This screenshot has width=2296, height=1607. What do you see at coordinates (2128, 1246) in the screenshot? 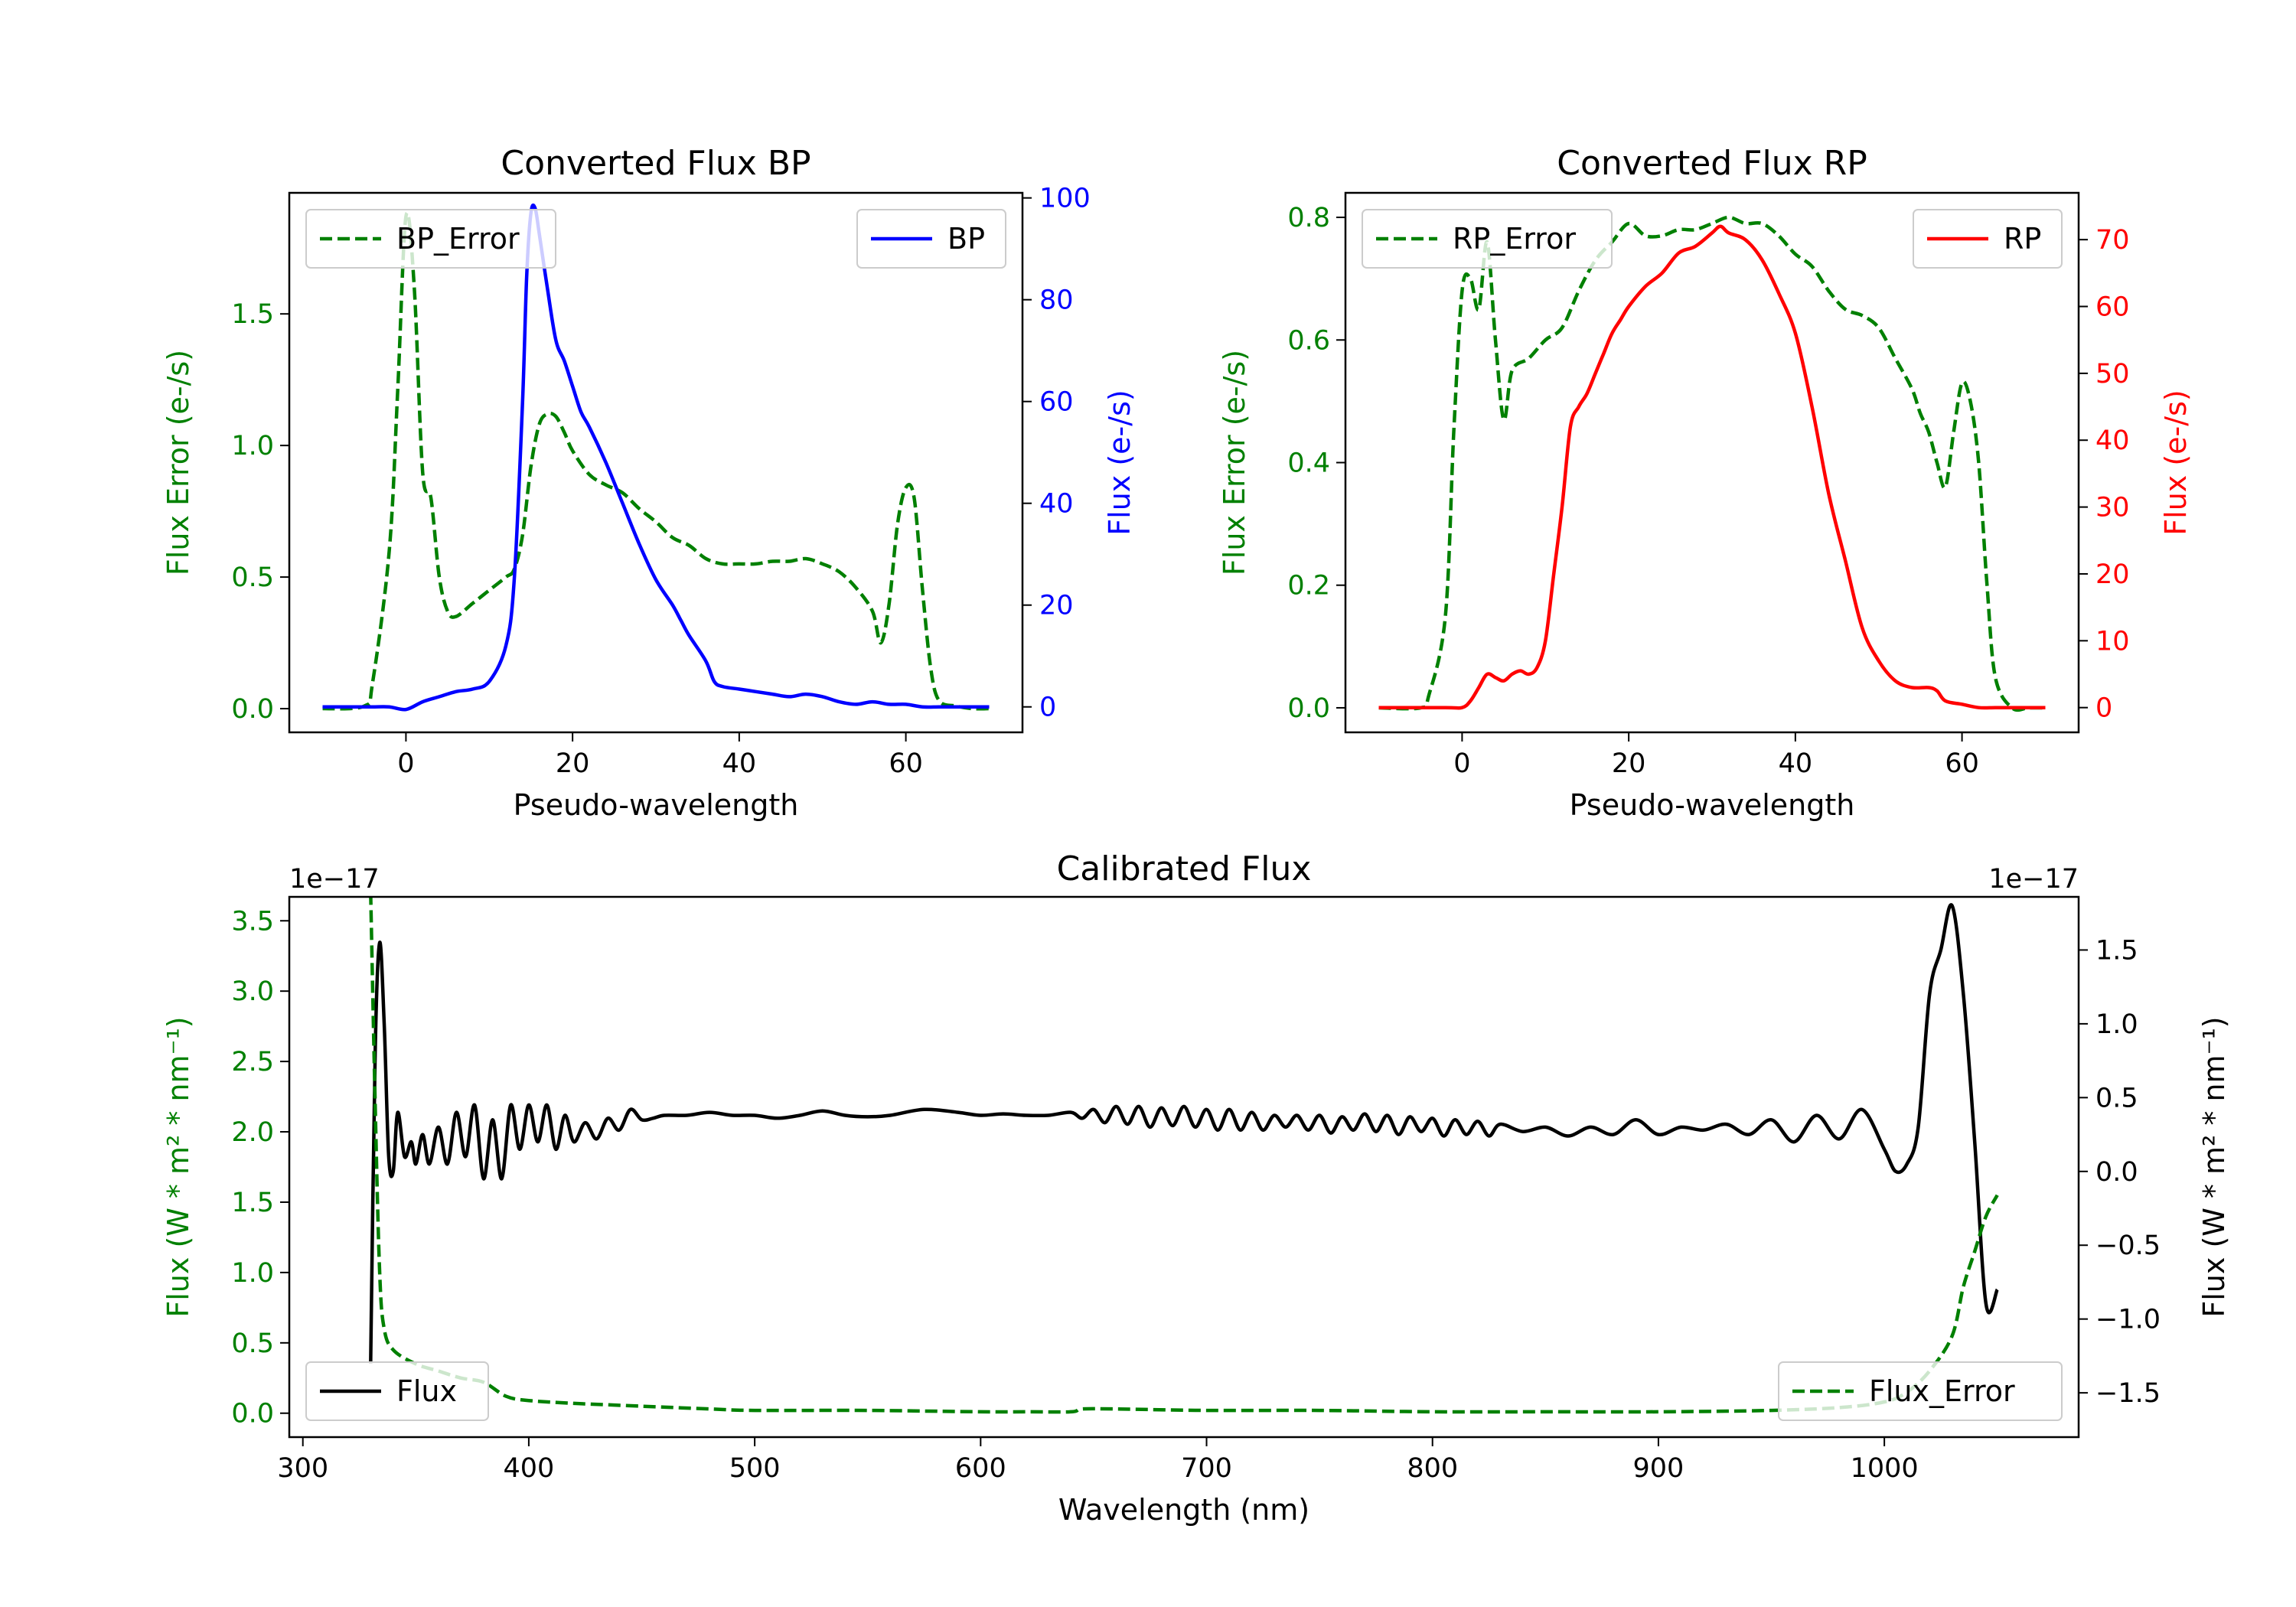
I see `right-tick-label: −0.5` at bounding box center [2128, 1246].